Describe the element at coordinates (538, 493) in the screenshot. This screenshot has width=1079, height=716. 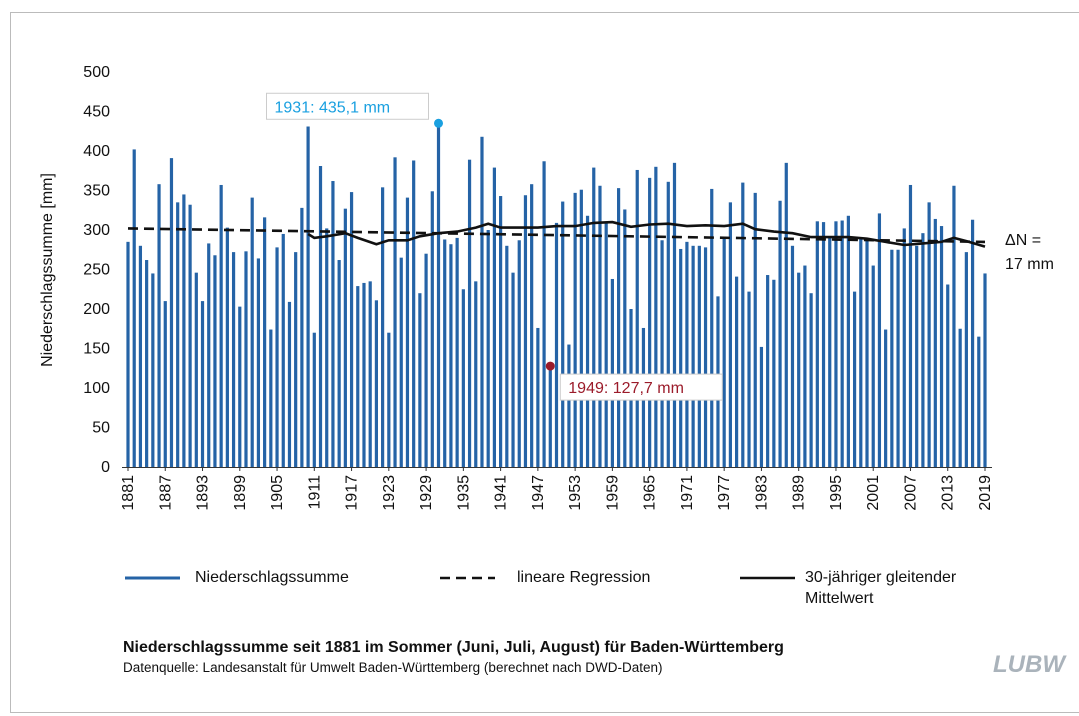
I see `x-tick-label: 1947` at that location.